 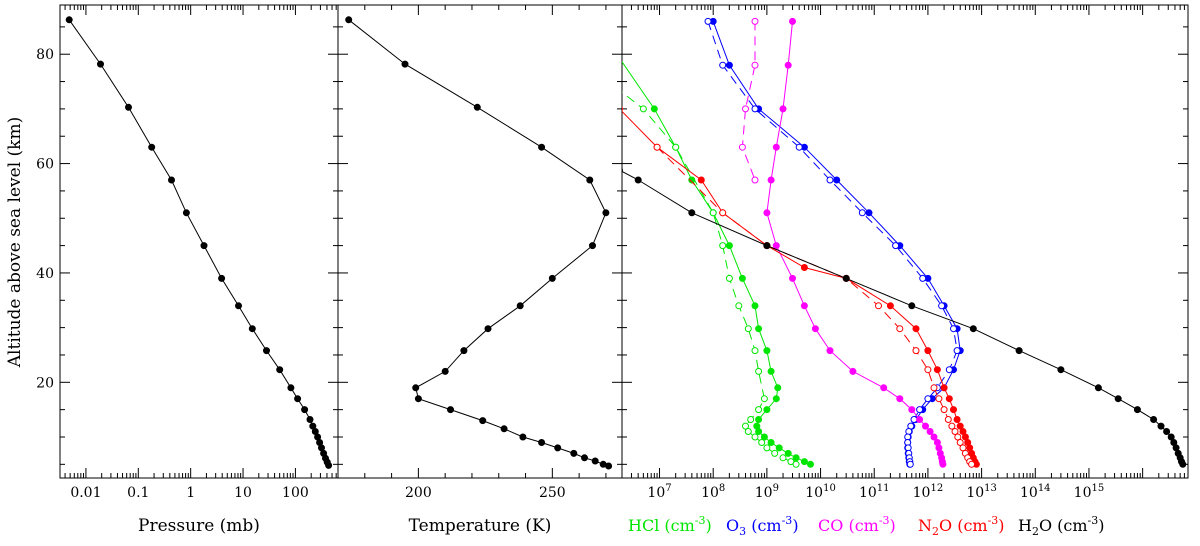 What do you see at coordinates (1035, 492) in the screenshot?
I see `x-tick-label: 10¹⁴` at bounding box center [1035, 492].